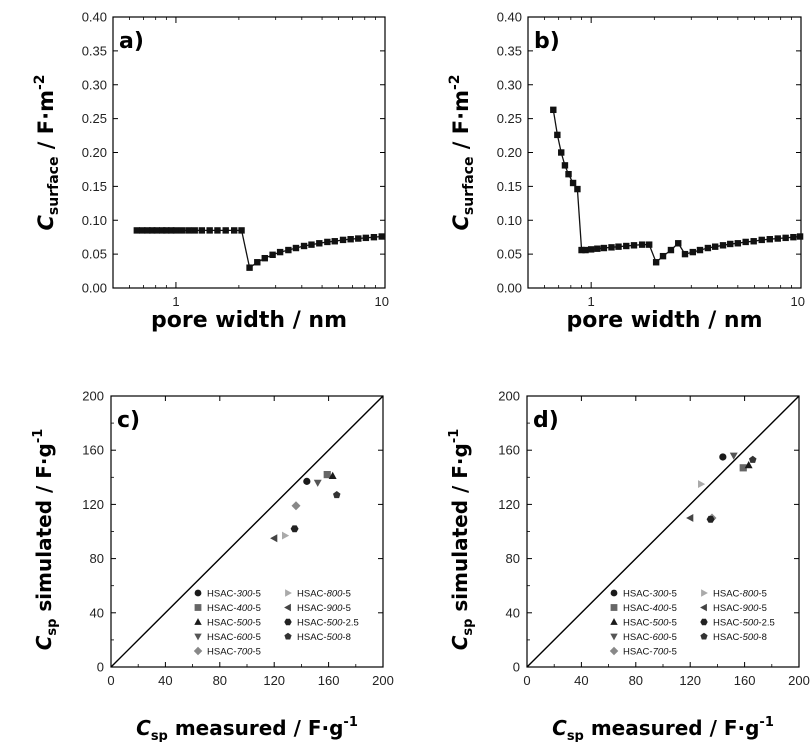 Image resolution: width=811 pixels, height=742 pixels. I want to click on x-tick-label: 0, so click(110, 680).